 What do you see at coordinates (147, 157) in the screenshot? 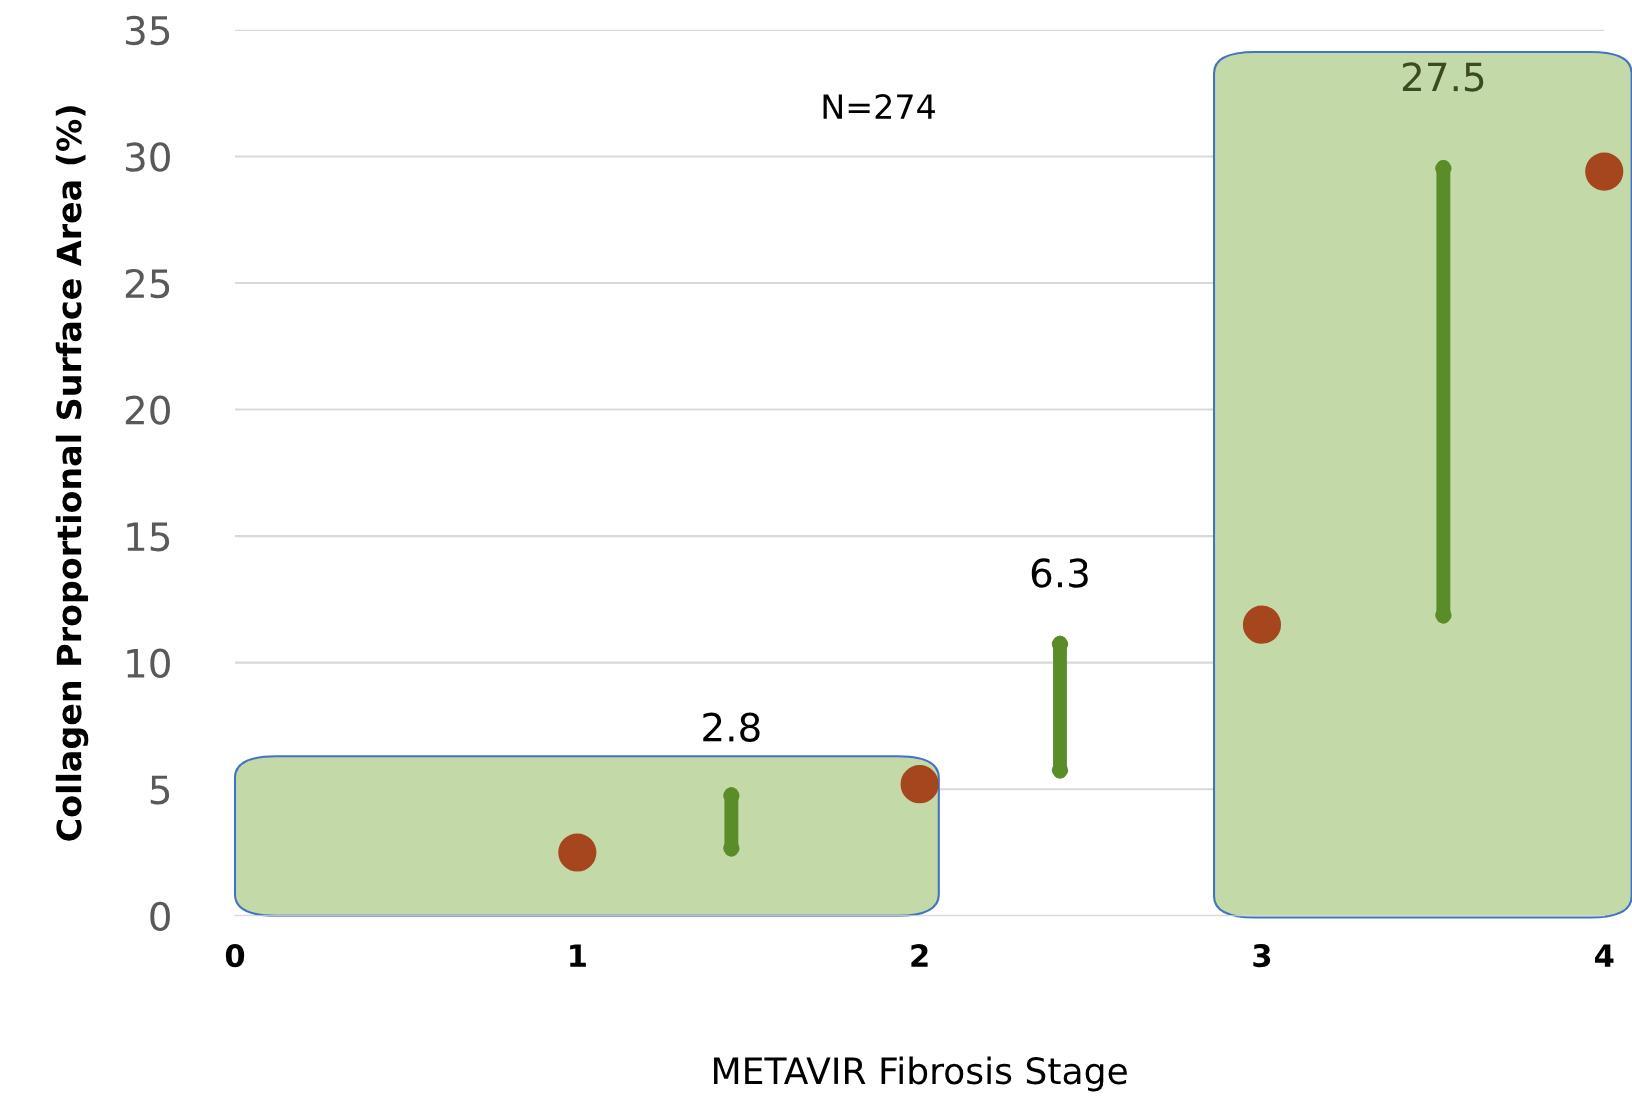
I see `y-tick-label: 30` at bounding box center [147, 157].